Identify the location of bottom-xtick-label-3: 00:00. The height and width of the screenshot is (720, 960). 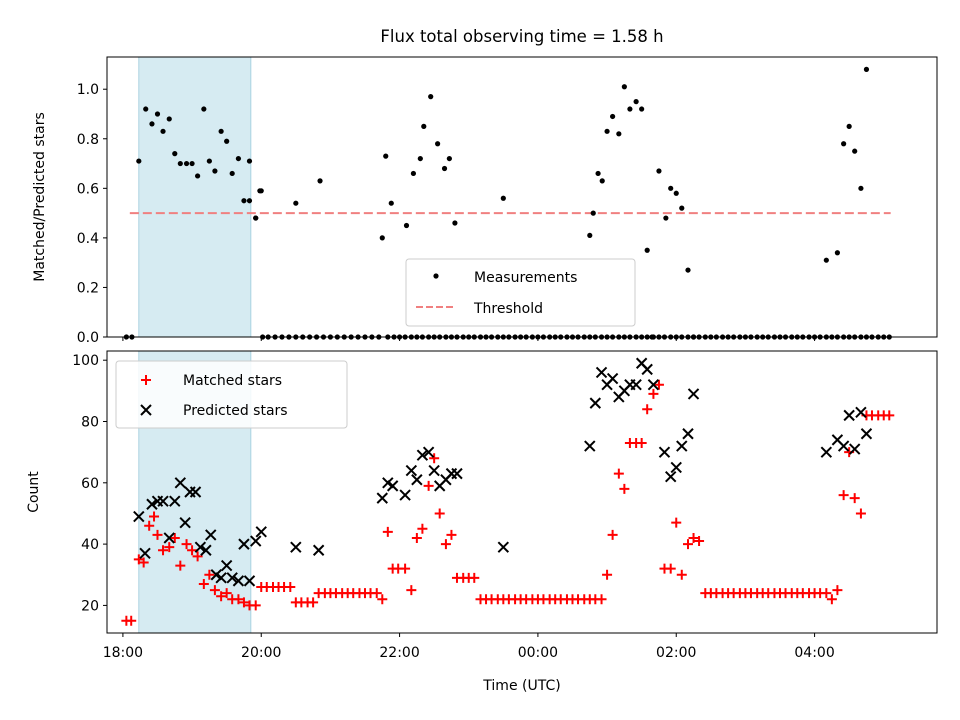
(538, 653).